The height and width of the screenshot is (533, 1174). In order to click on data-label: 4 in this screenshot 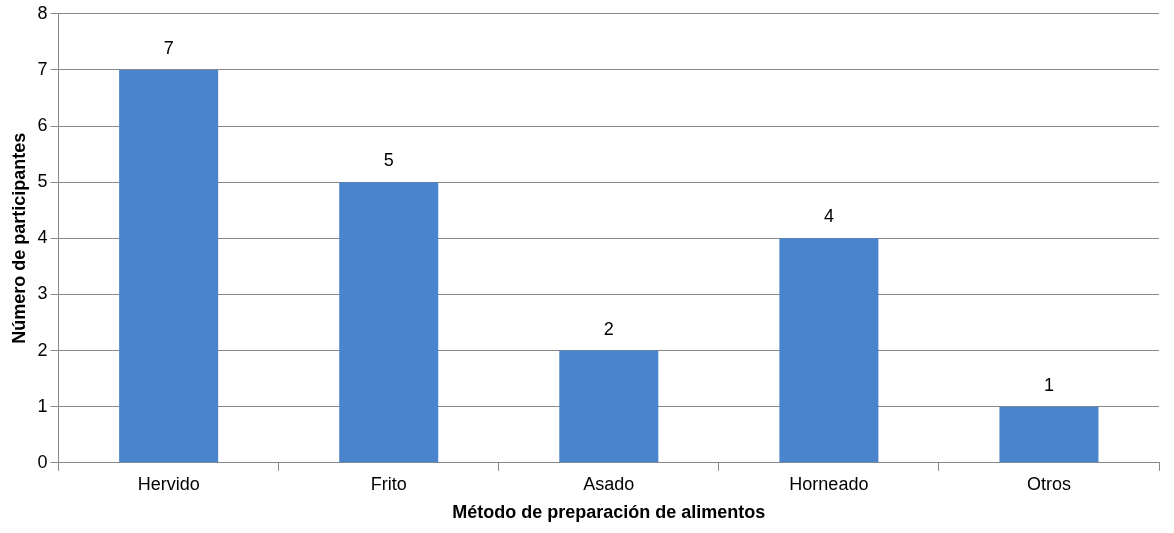, I will do `click(828, 216)`.